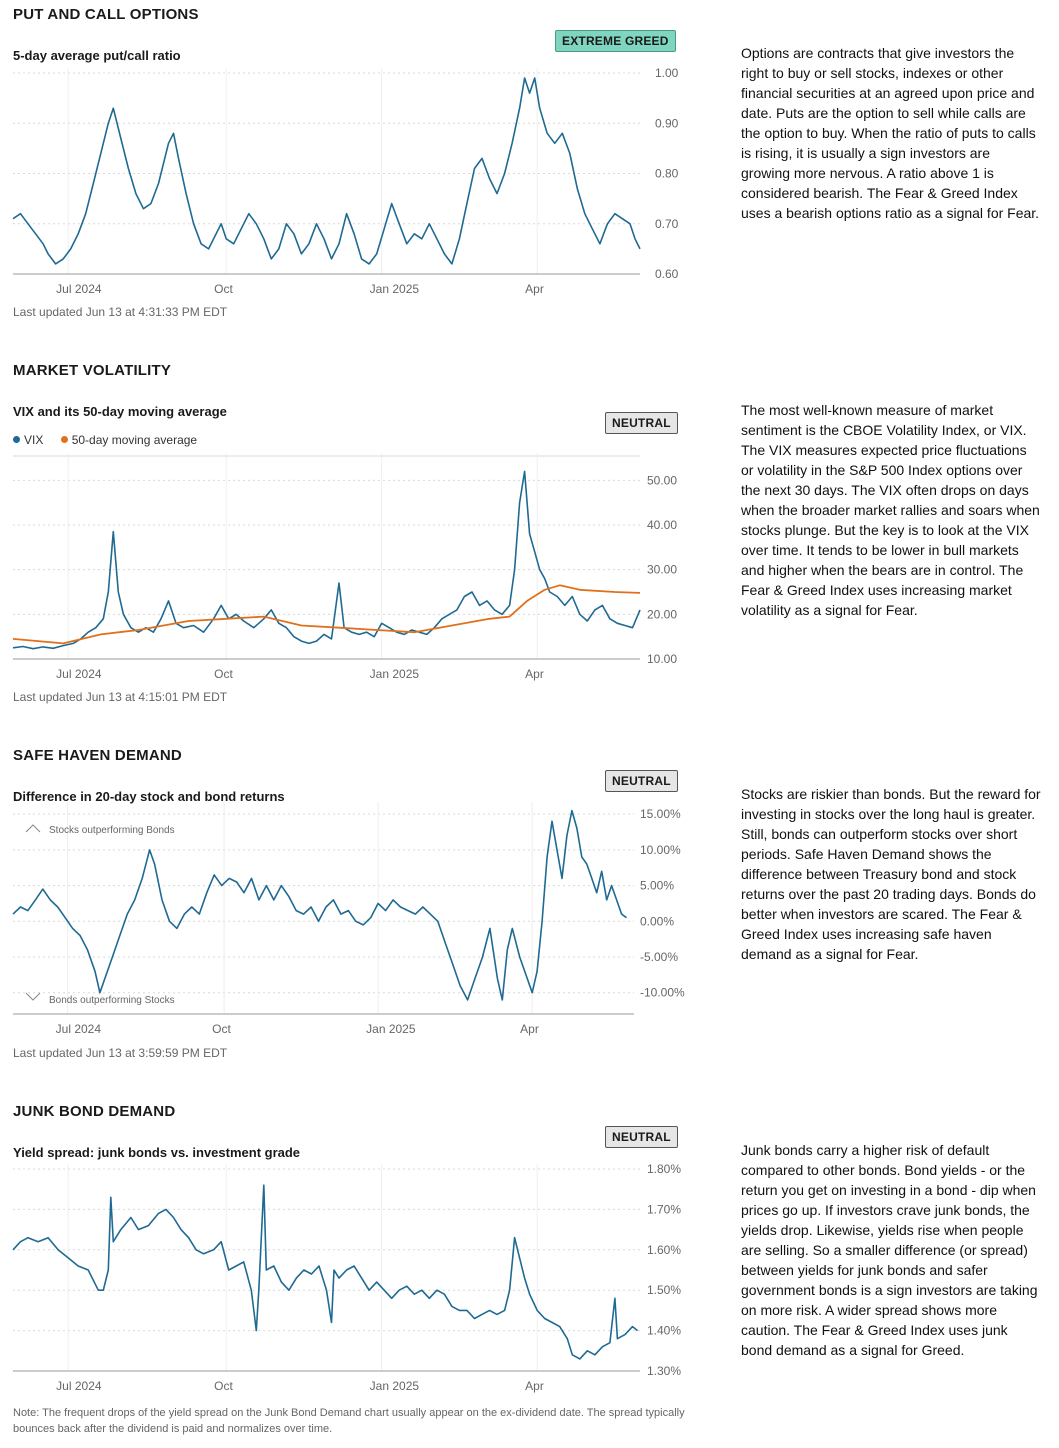 This screenshot has height=1448, width=1059. I want to click on series-line-vix, so click(326, 560).